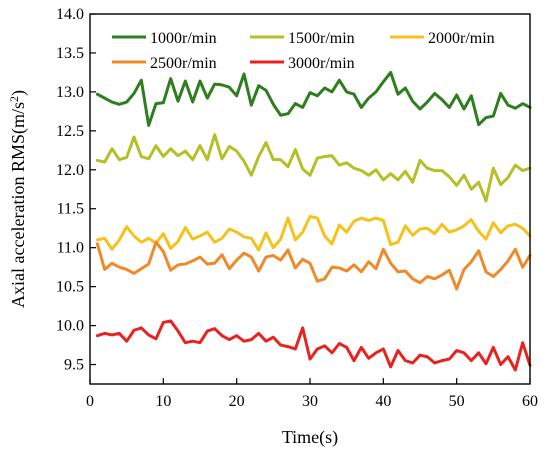  What do you see at coordinates (183, 38) in the screenshot?
I see `legend-label-0: 1000r/min` at bounding box center [183, 38].